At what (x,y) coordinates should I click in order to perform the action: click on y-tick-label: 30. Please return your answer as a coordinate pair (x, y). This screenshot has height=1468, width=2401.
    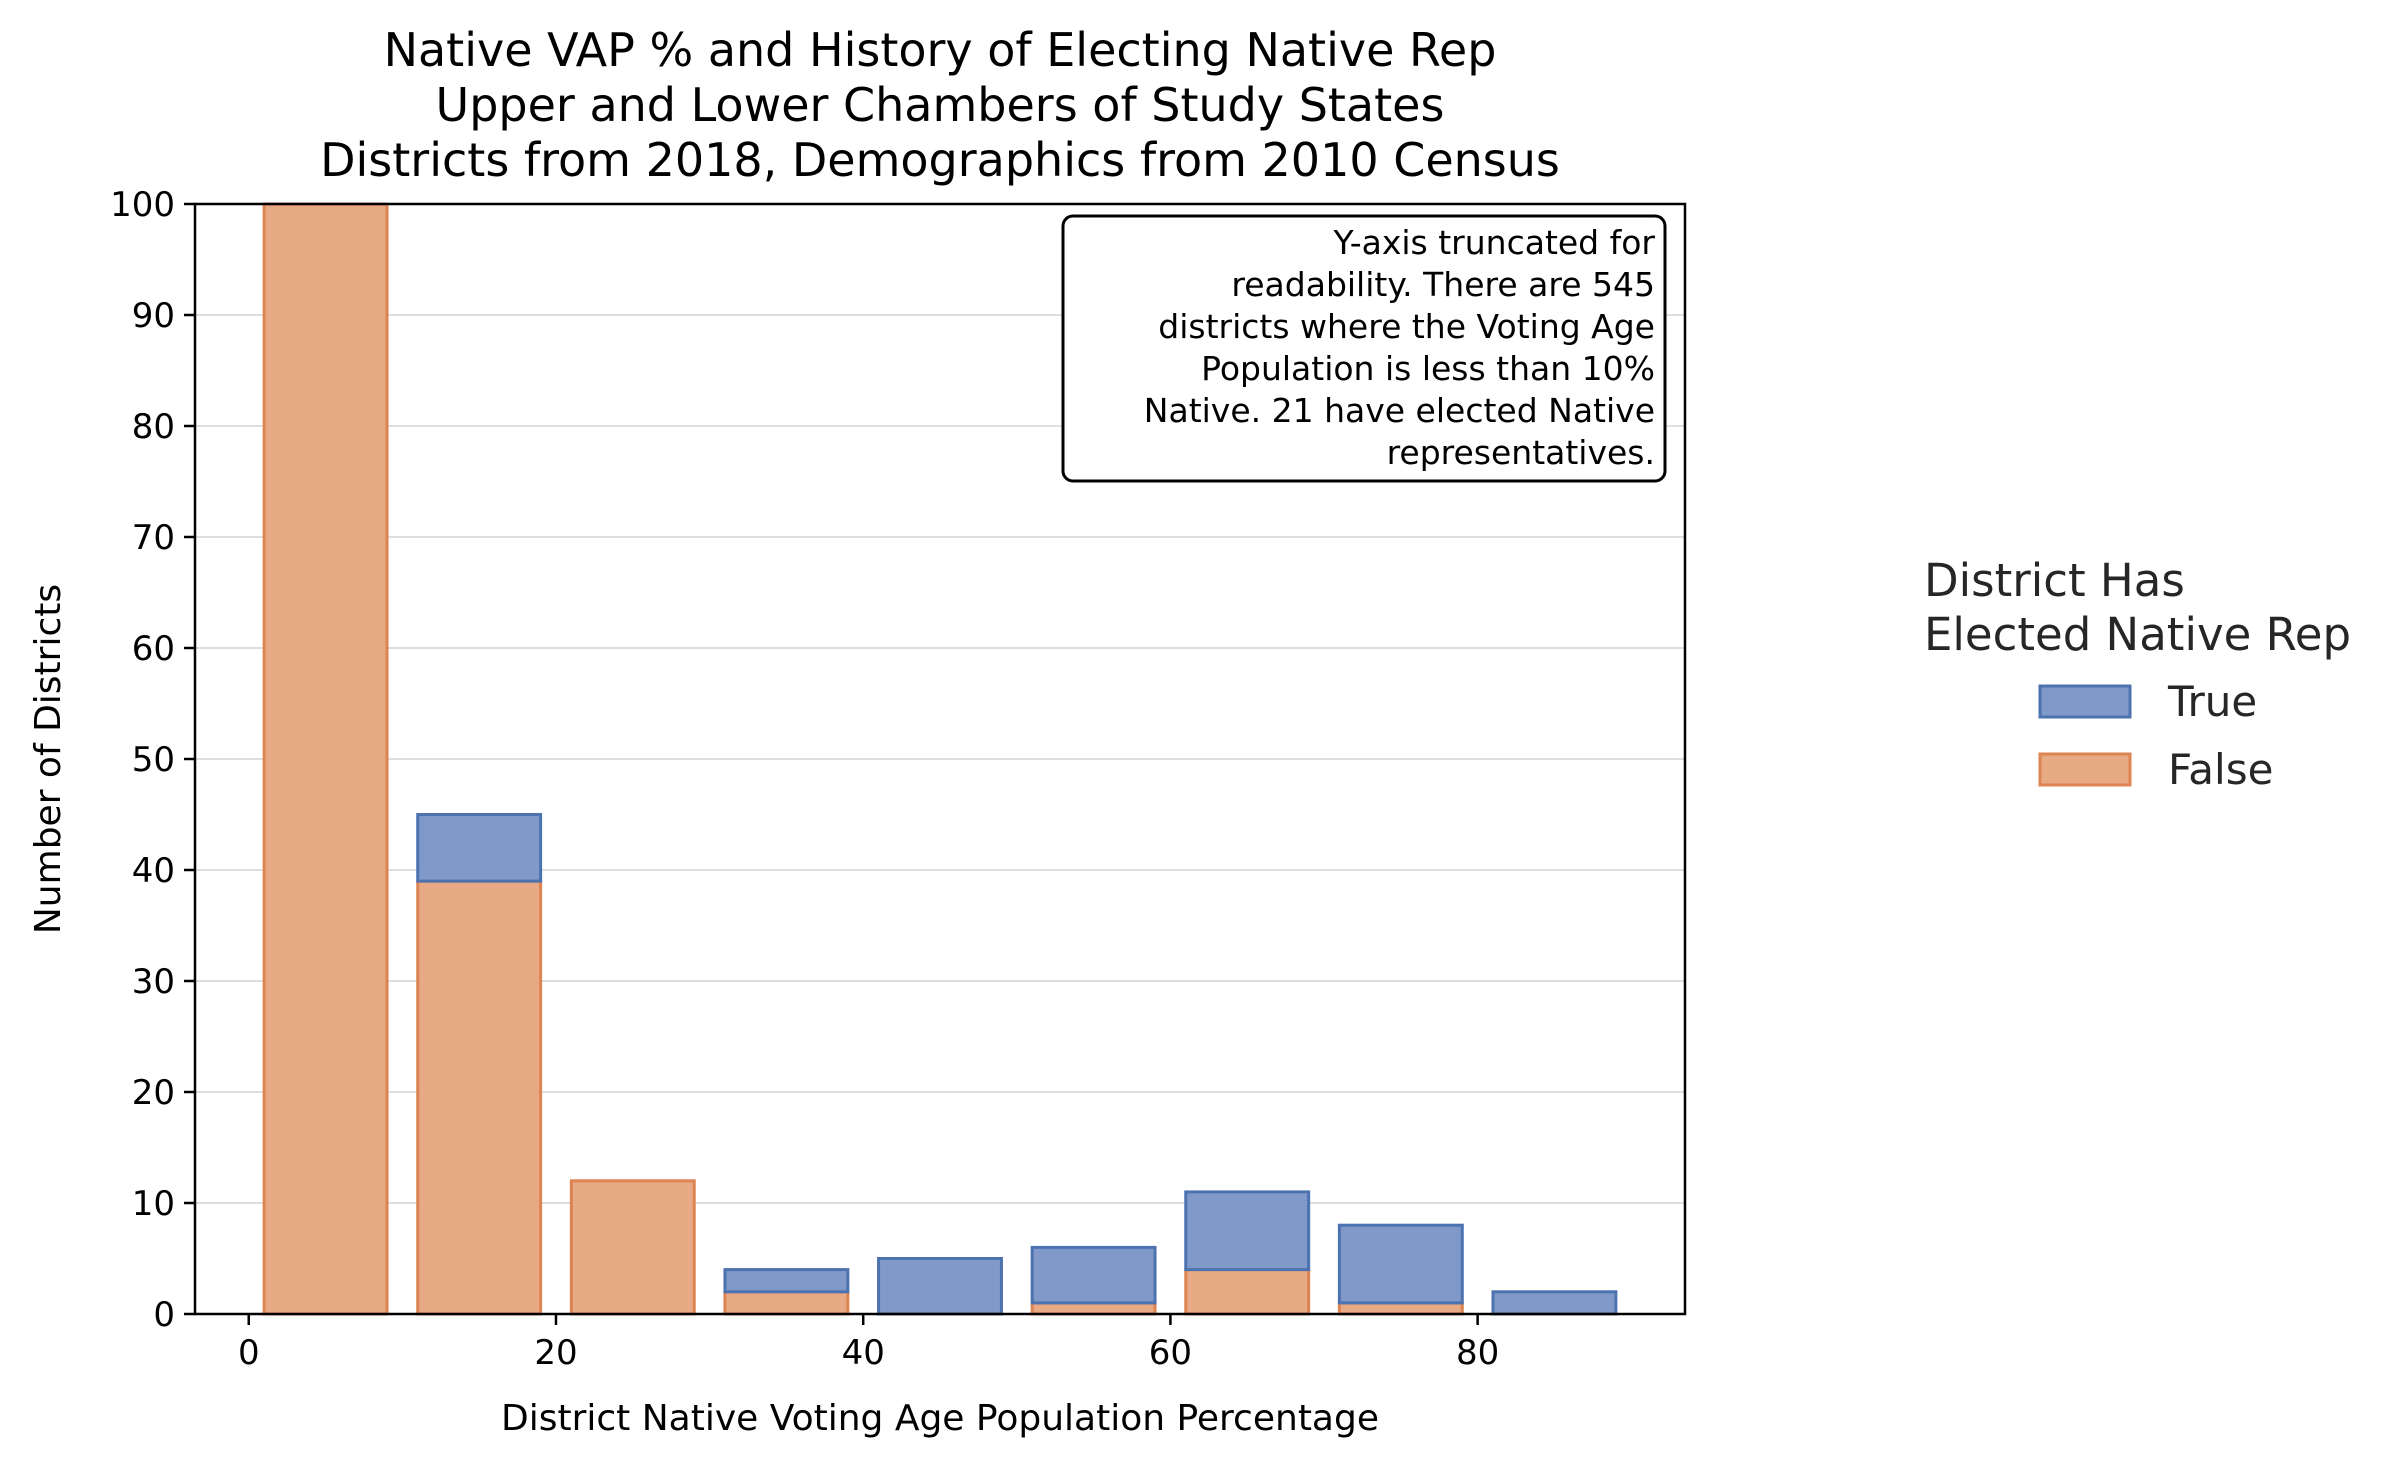
    Looking at the image, I should click on (153, 982).